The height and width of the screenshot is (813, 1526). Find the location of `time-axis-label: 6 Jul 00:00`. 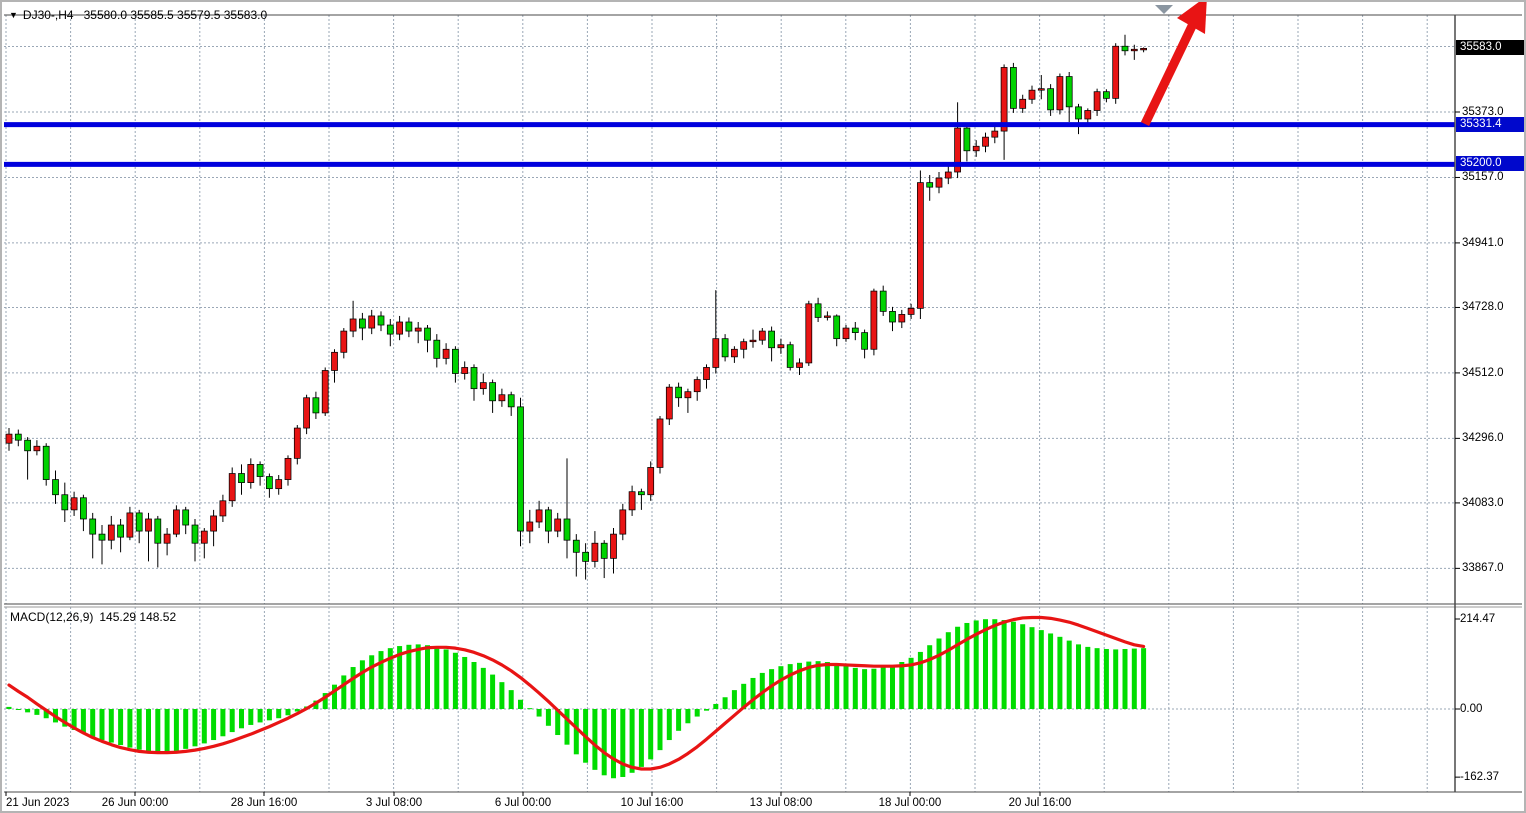

time-axis-label: 6 Jul 00:00 is located at coordinates (523, 803).